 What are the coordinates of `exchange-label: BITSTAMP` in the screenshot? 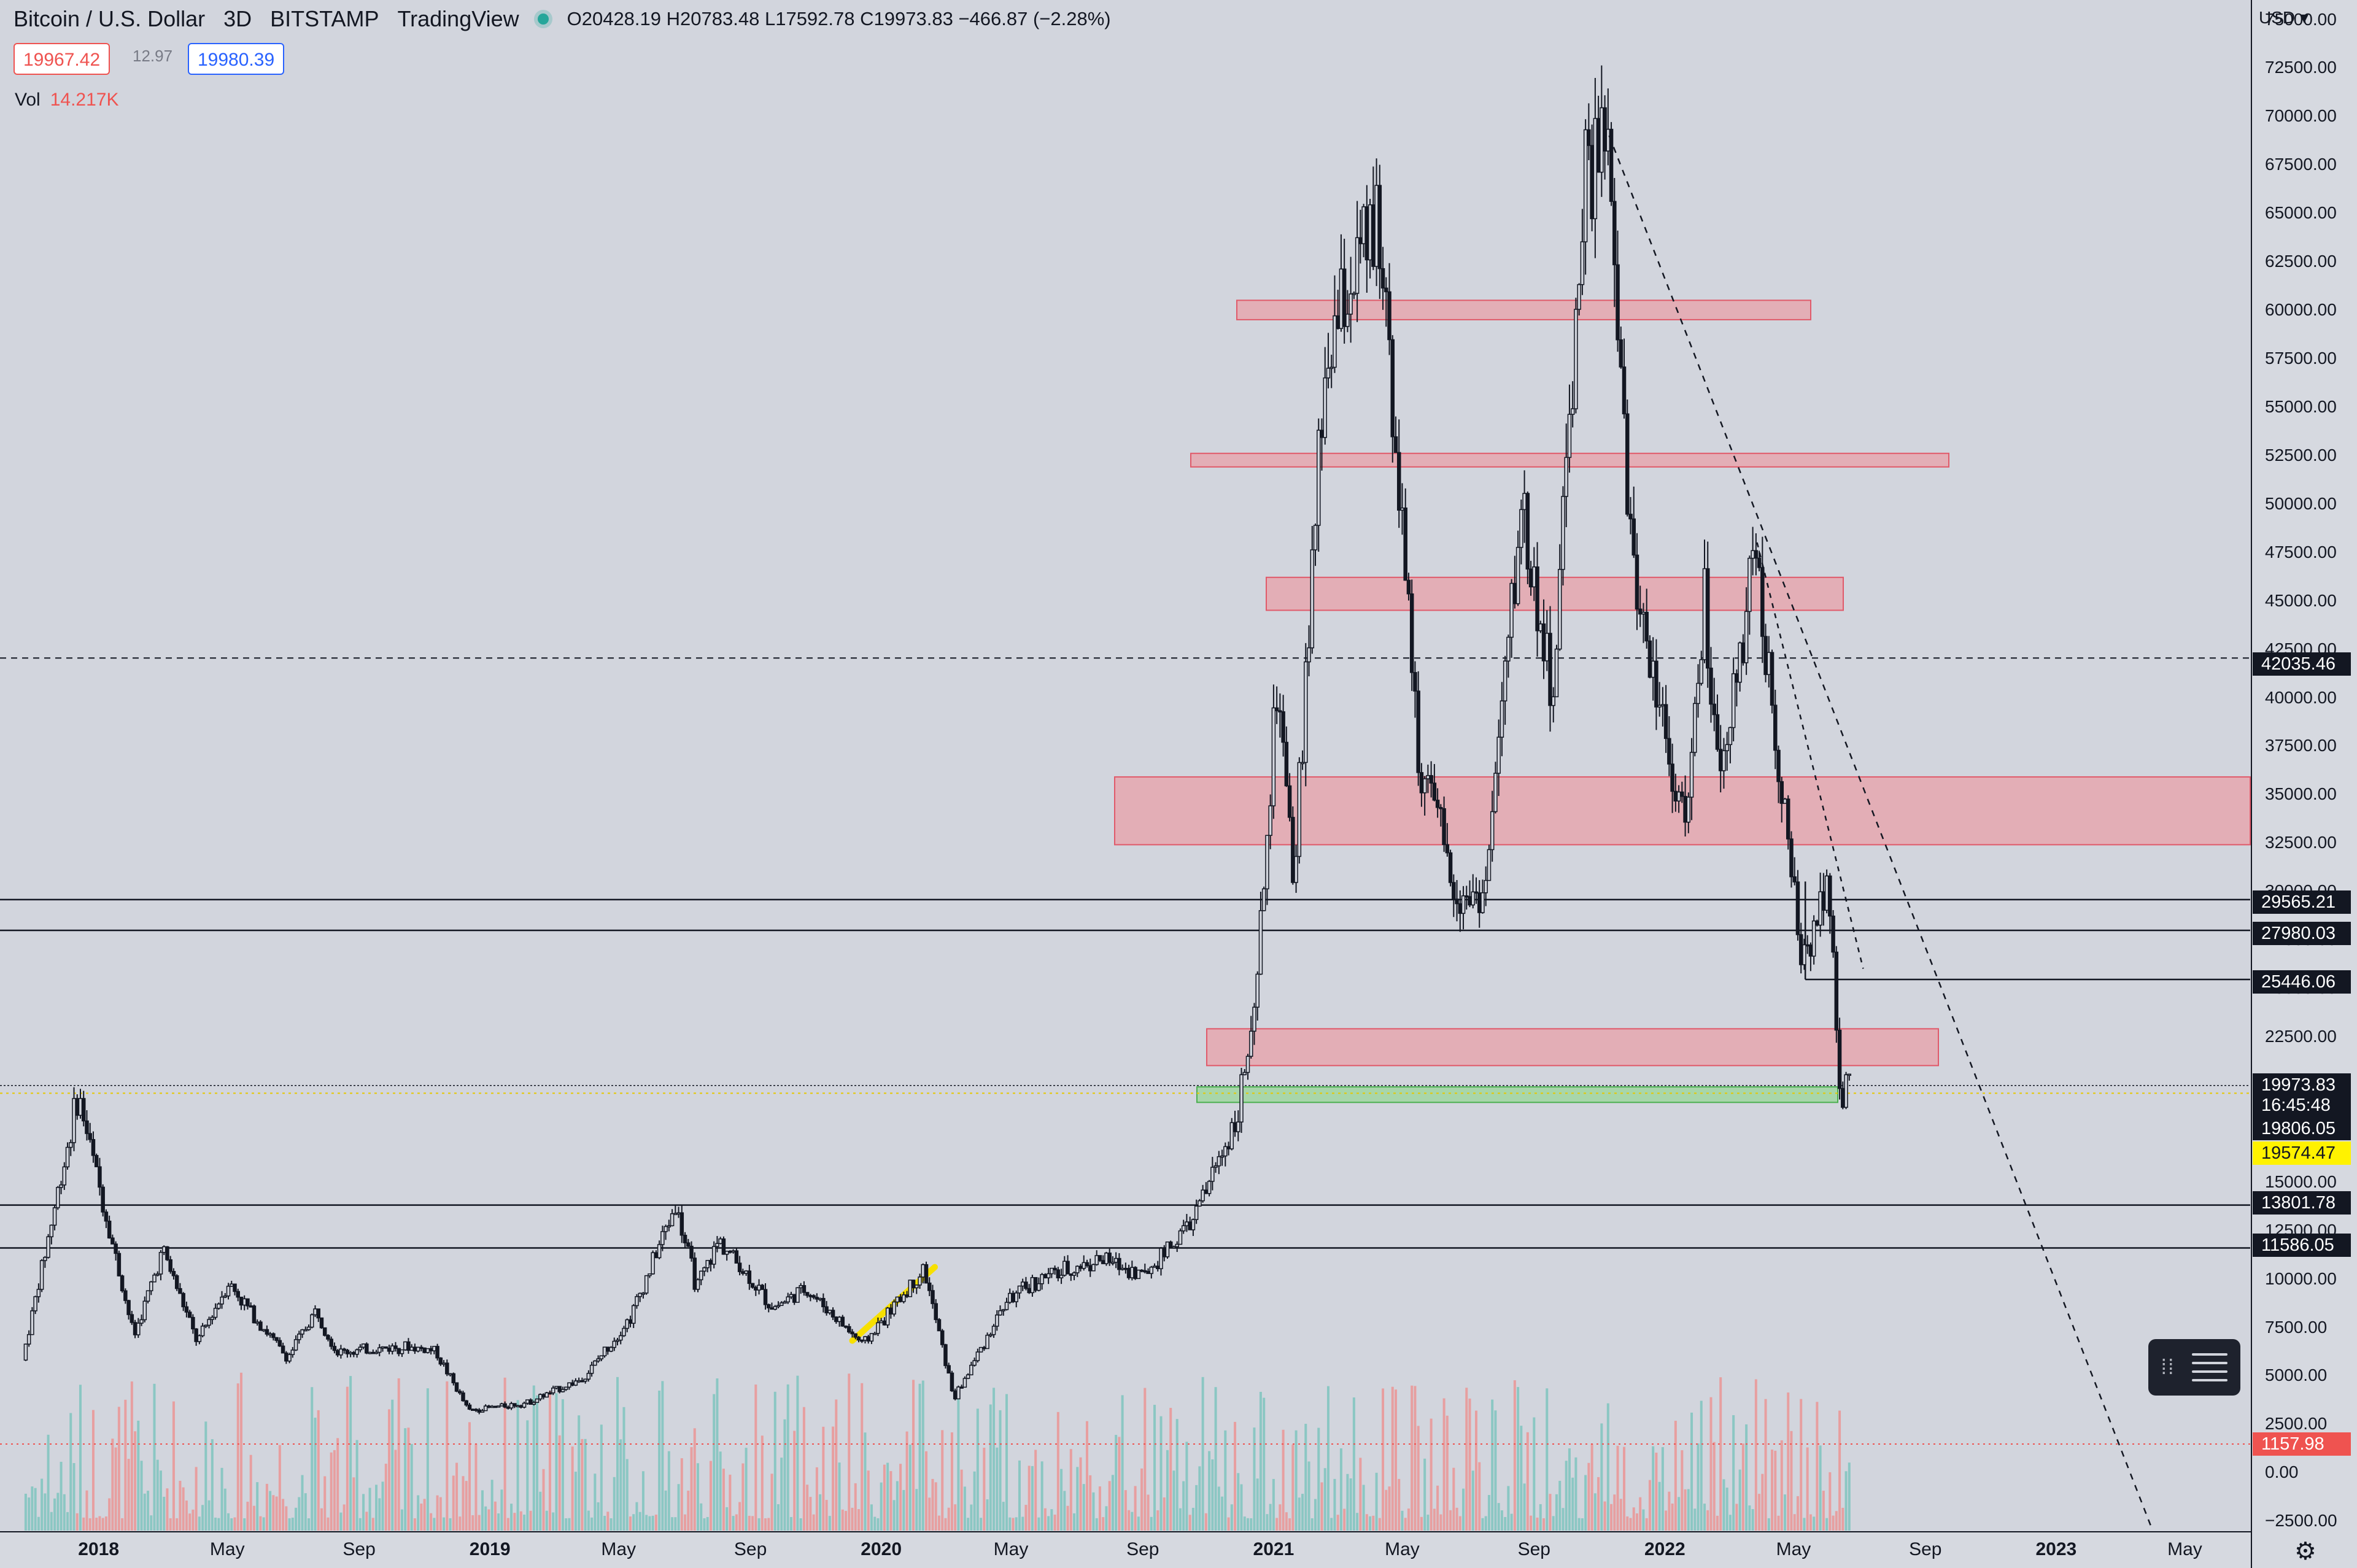 It's located at (324, 19).